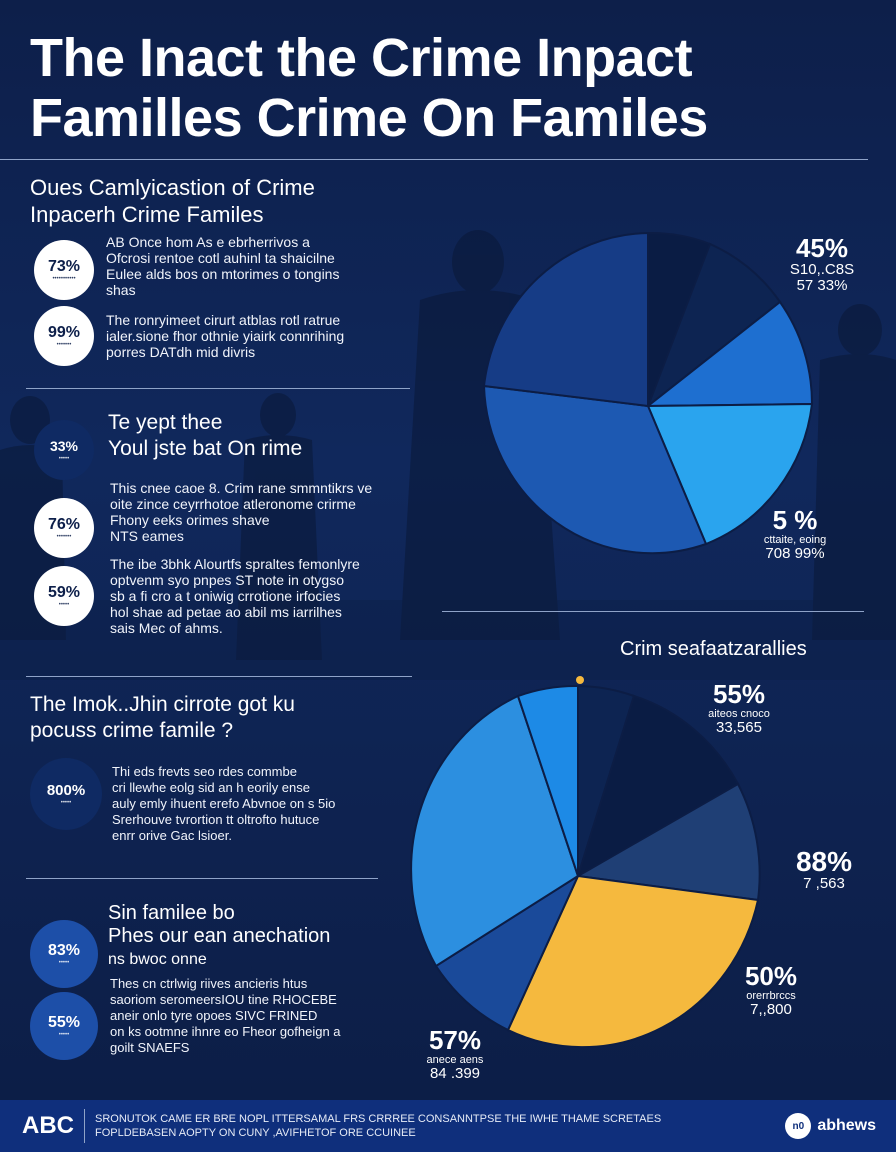 The image size is (896, 1152). I want to click on section4-heading-line1: Sin familee bo, so click(171, 913).